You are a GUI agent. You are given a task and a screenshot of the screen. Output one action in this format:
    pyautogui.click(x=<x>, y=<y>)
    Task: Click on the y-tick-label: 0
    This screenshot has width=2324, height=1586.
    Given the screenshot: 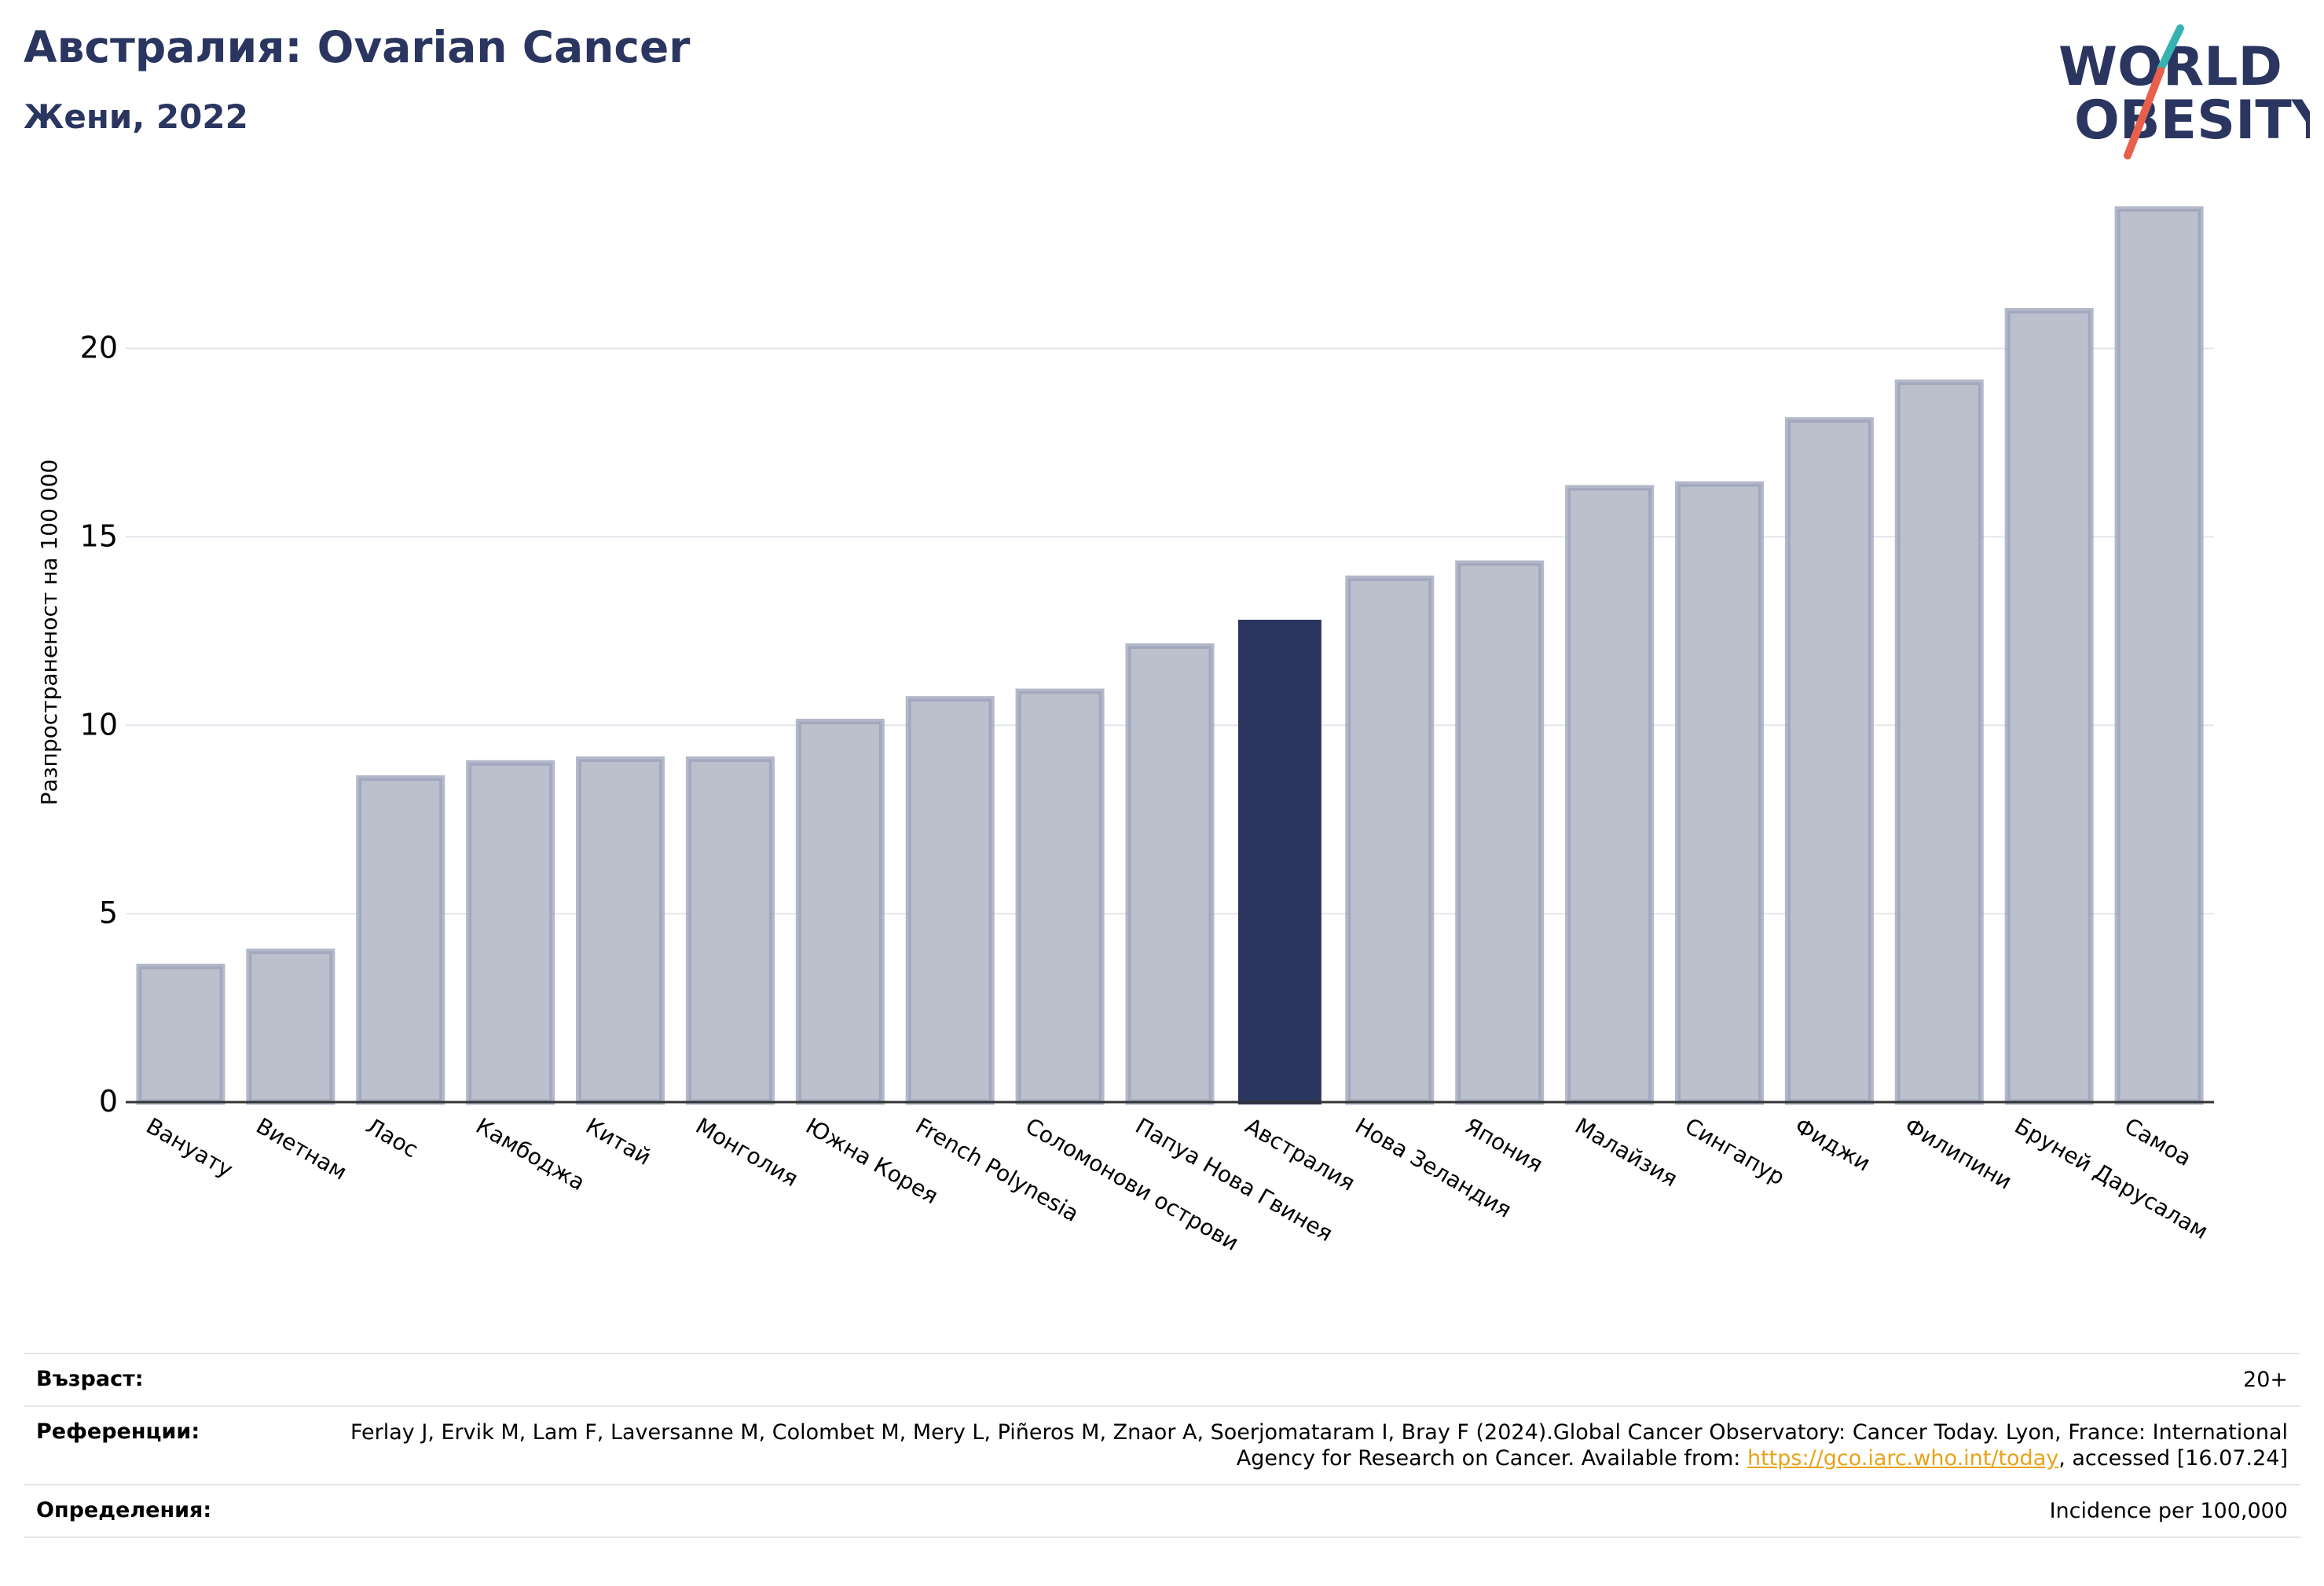 What is the action you would take?
    pyautogui.click(x=108, y=1101)
    